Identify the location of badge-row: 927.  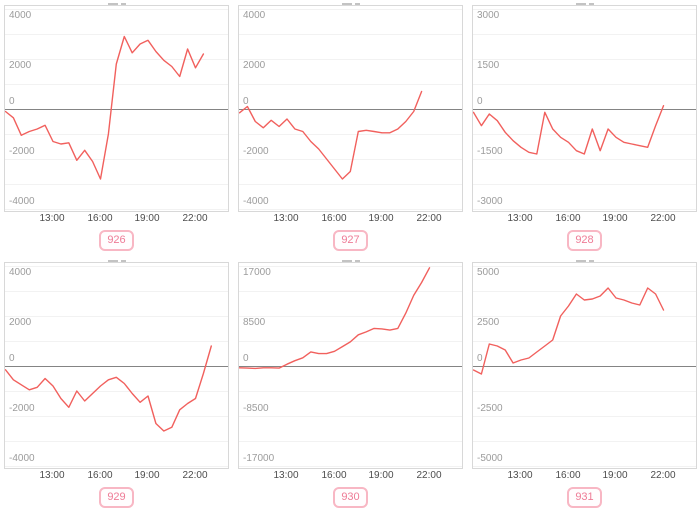
(350, 240).